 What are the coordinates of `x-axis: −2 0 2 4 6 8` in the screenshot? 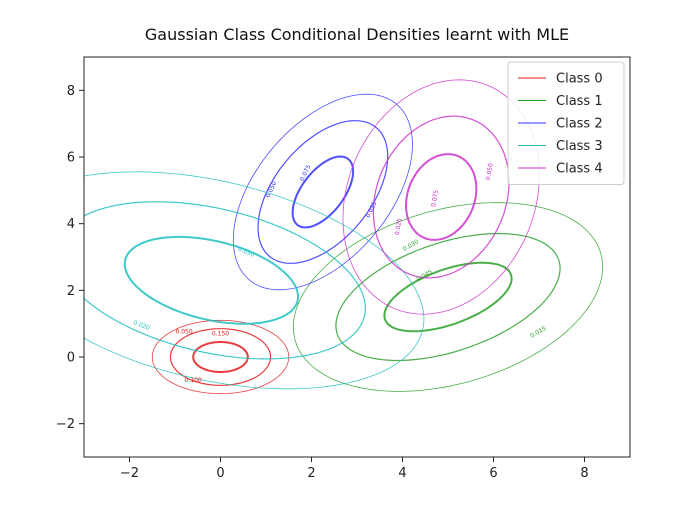 It's located at (354, 469).